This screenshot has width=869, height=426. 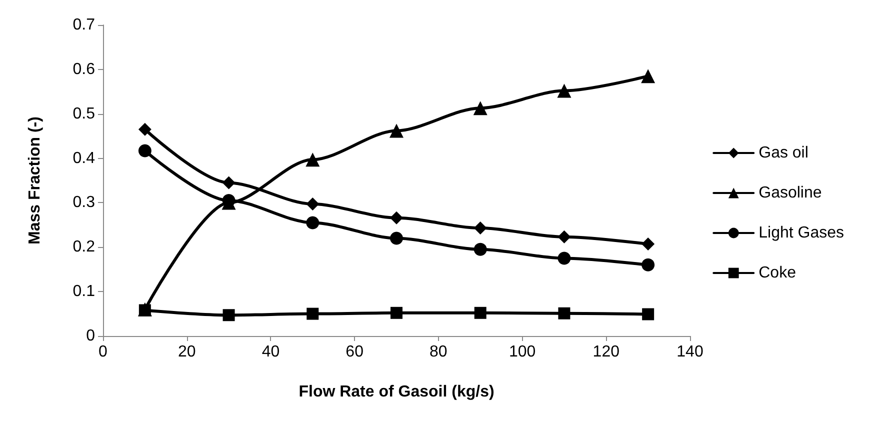 What do you see at coordinates (84, 158) in the screenshot?
I see `y-tick-label: 0.4` at bounding box center [84, 158].